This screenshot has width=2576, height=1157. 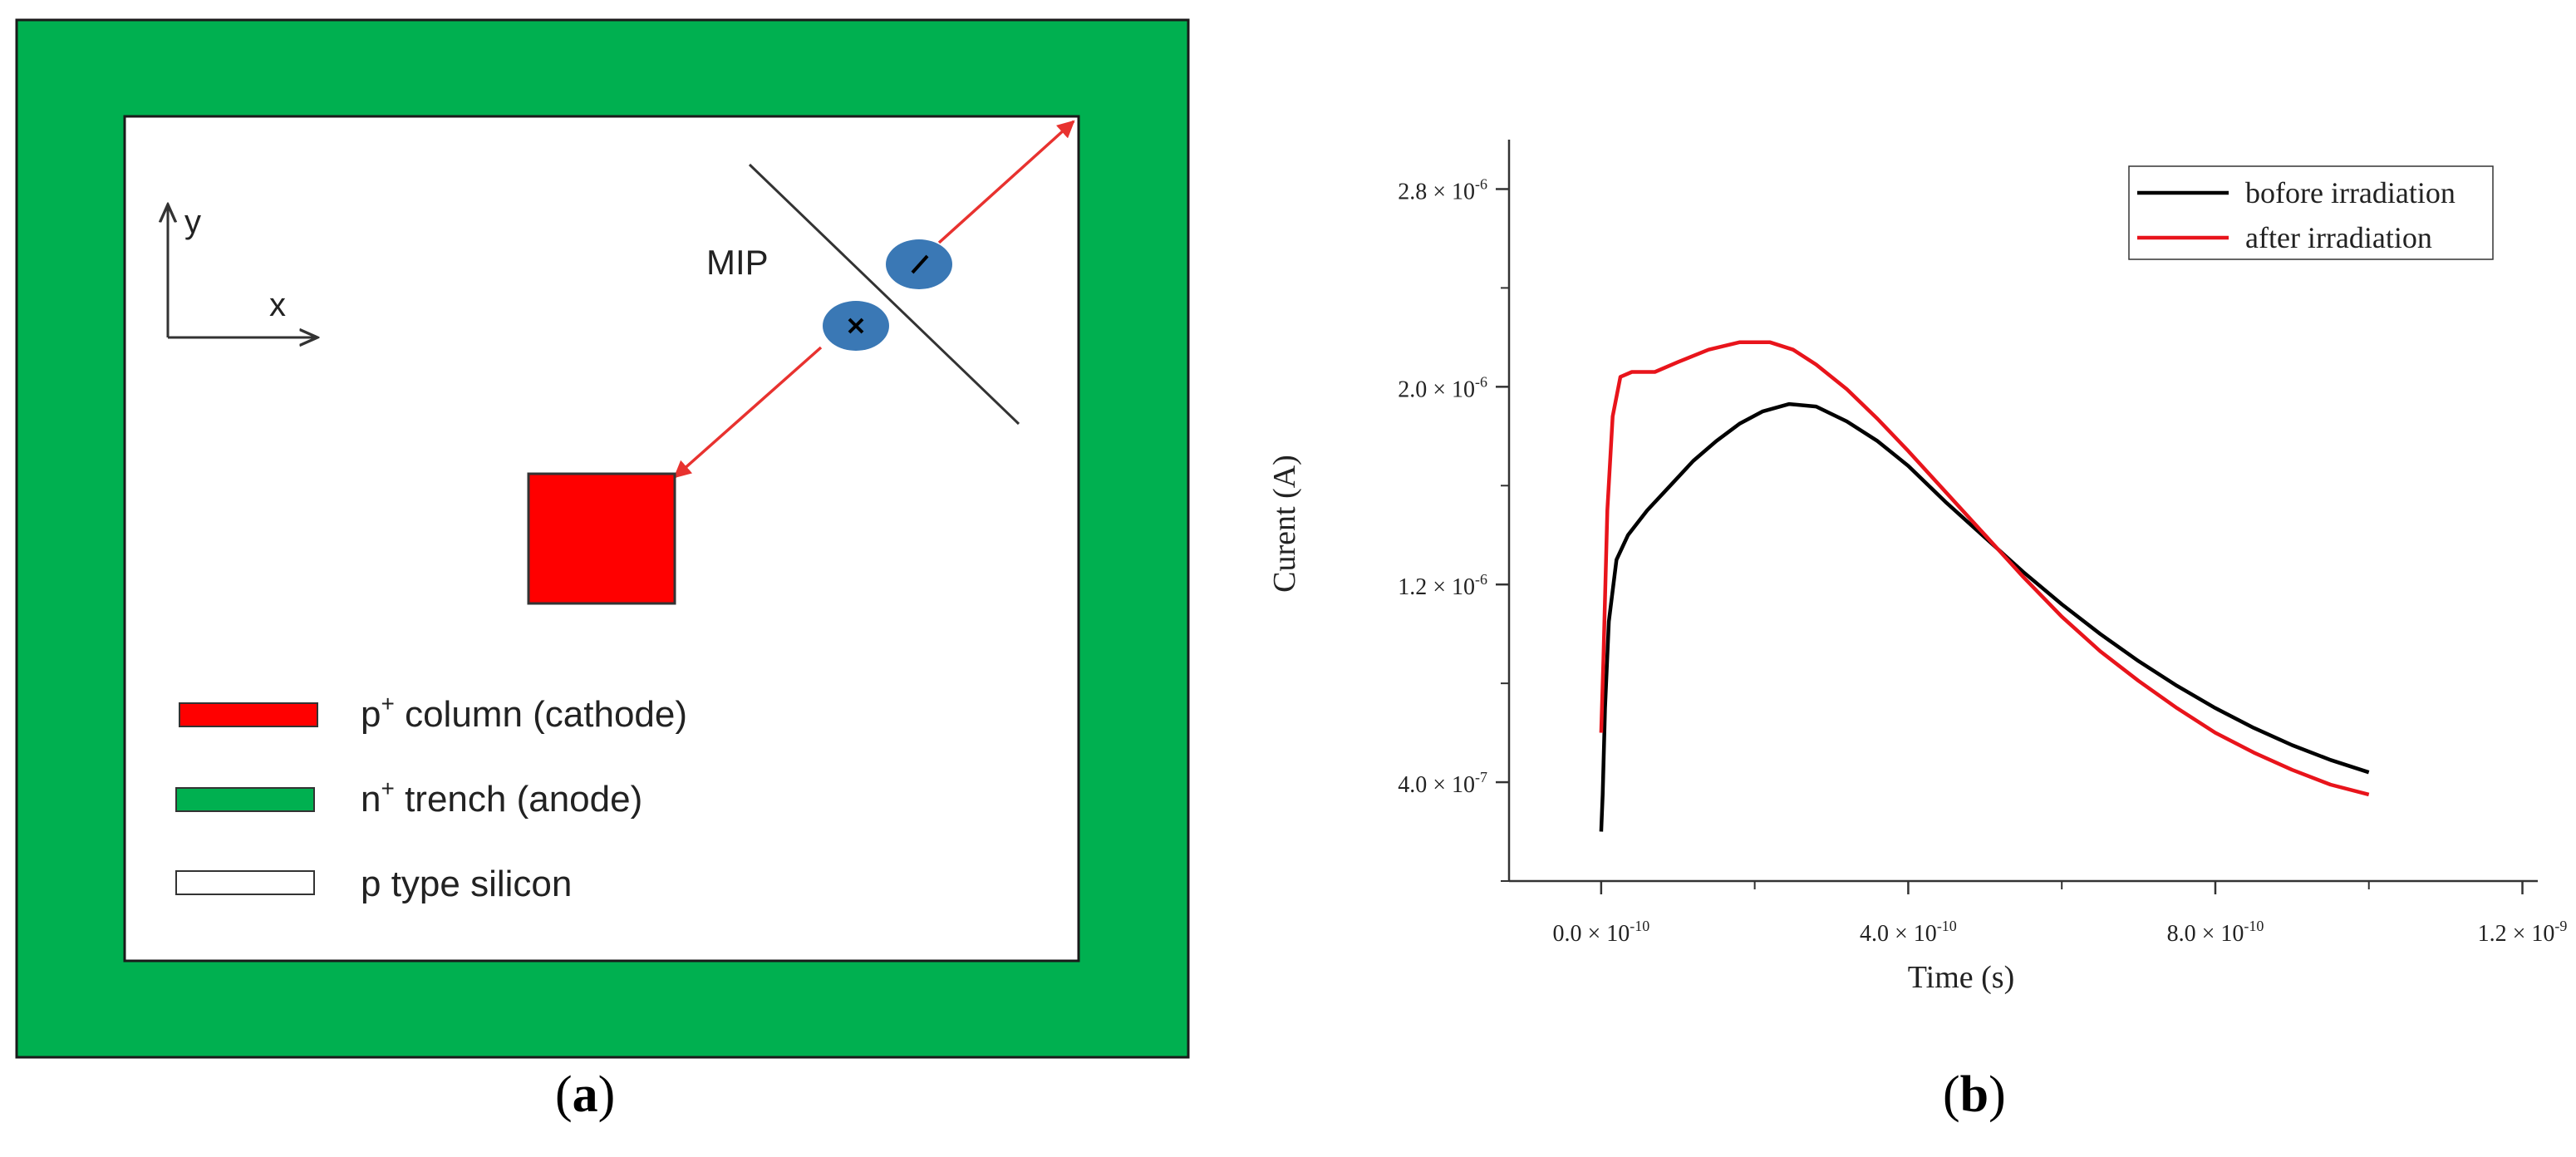 I want to click on caption-a: (a), so click(x=585, y=1094).